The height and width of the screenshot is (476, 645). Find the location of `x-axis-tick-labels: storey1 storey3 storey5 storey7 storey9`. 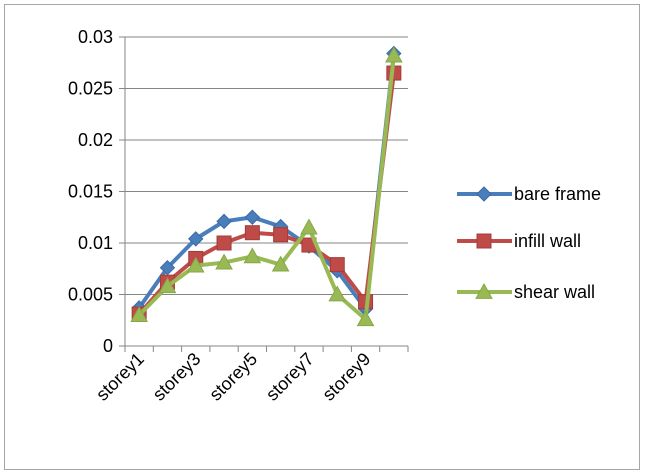

x-axis-tick-labels: storey1 storey3 storey5 storey7 storey9 is located at coordinates (233, 377).